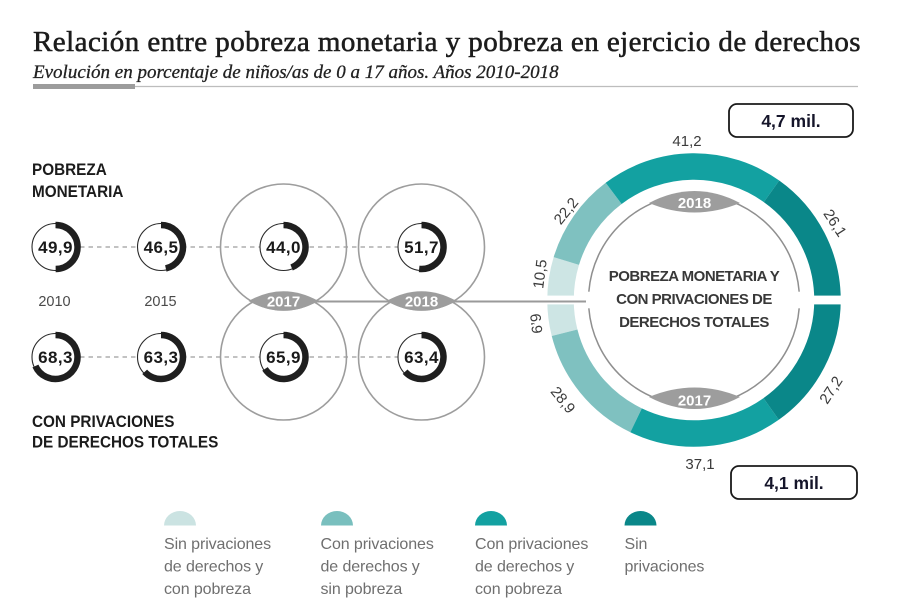 The height and width of the screenshot is (614, 917). I want to click on svg-text: sin pobreza, so click(362, 589).